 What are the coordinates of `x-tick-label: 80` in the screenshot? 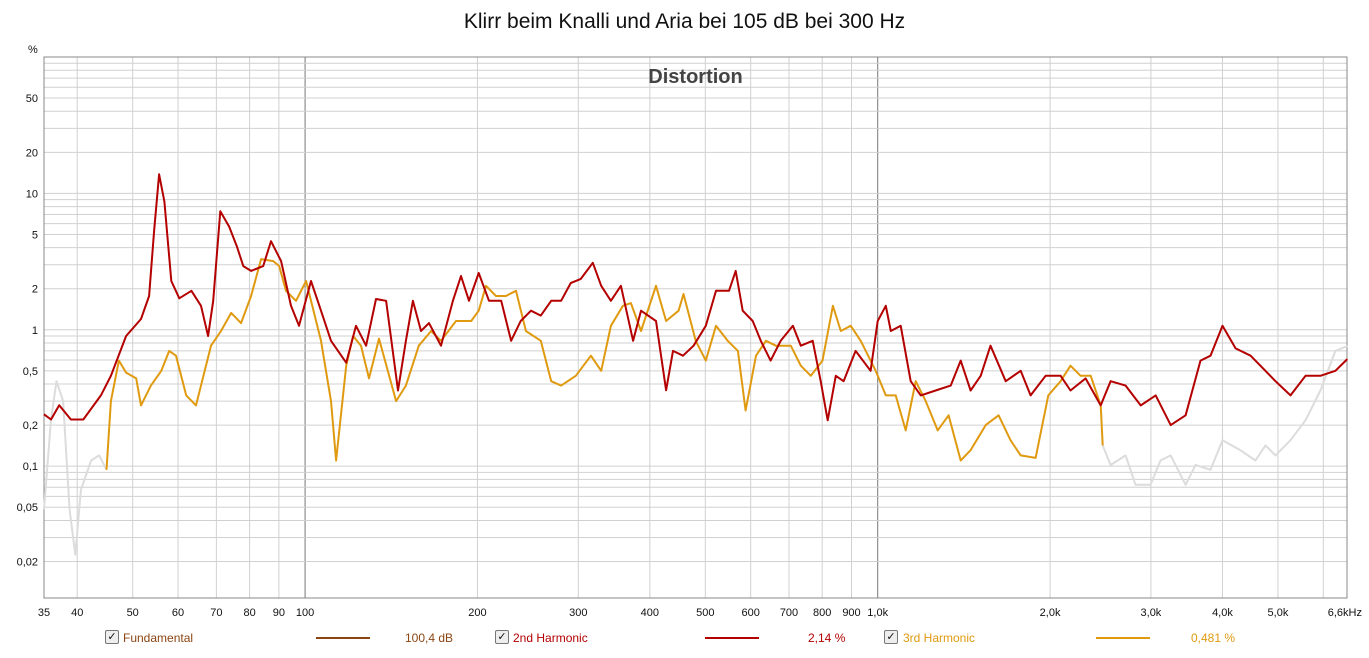 It's located at (249, 613).